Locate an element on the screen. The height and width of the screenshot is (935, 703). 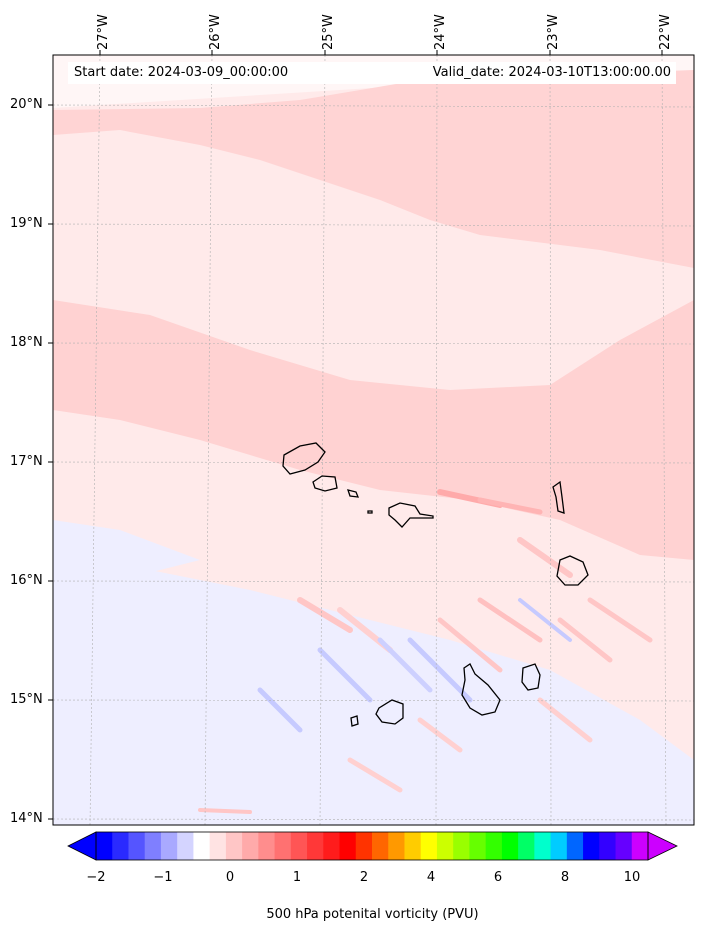
colorbar is located at coordinates (372, 846).